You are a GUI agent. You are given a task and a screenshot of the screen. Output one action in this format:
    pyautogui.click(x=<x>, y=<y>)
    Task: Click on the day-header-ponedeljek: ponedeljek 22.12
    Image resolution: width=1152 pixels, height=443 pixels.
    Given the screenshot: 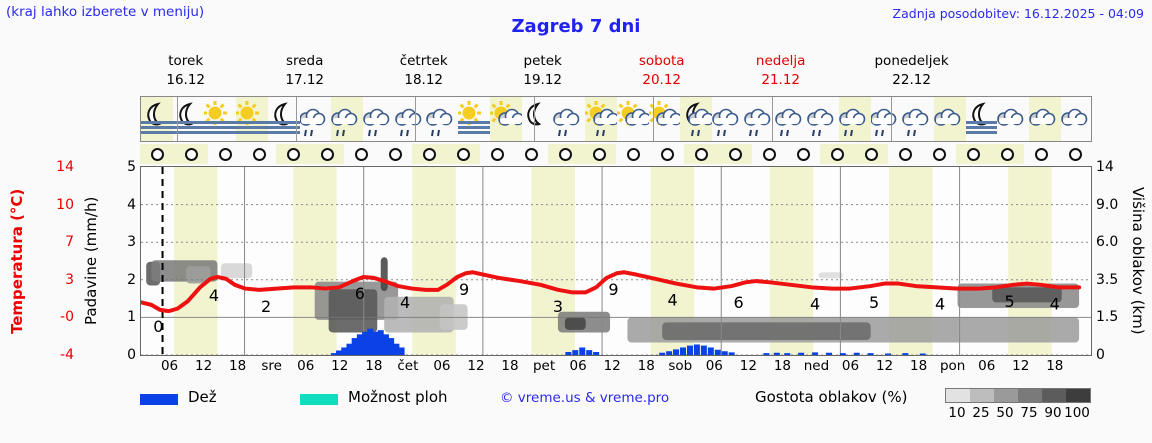 What is the action you would take?
    pyautogui.click(x=911, y=71)
    